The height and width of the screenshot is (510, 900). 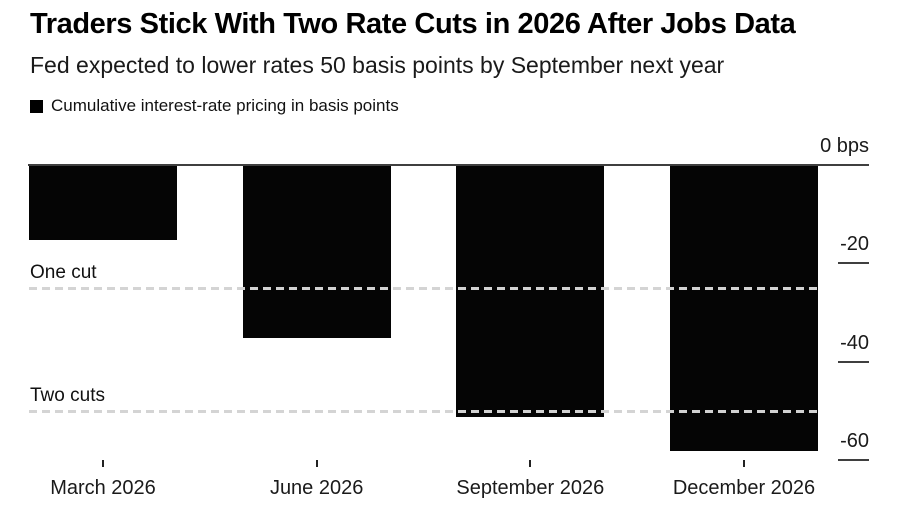 I want to click on y-tick-label-40: -40, so click(x=854, y=342).